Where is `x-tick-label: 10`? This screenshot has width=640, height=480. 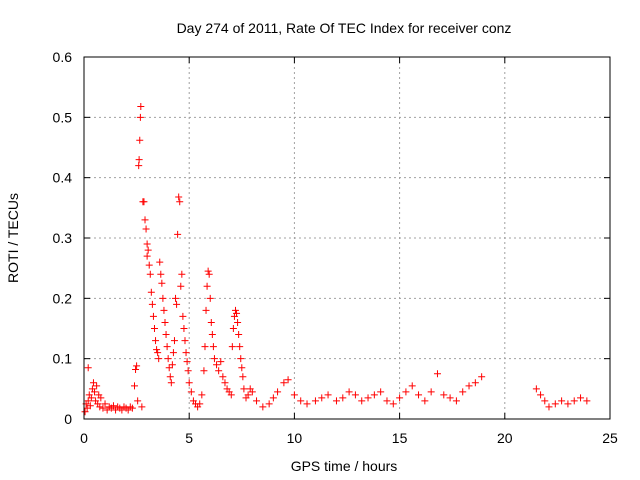
x-tick-label: 10 is located at coordinates (295, 438).